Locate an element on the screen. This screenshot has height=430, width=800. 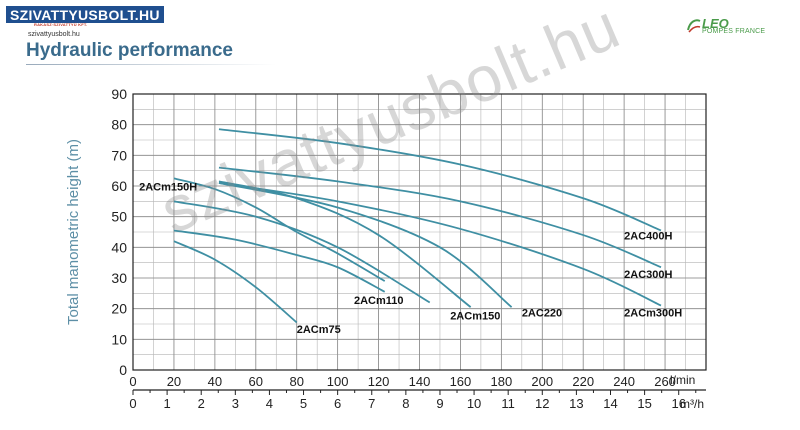
brand-logo: LEO POMPES FRANCE is located at coordinates (729, 28).